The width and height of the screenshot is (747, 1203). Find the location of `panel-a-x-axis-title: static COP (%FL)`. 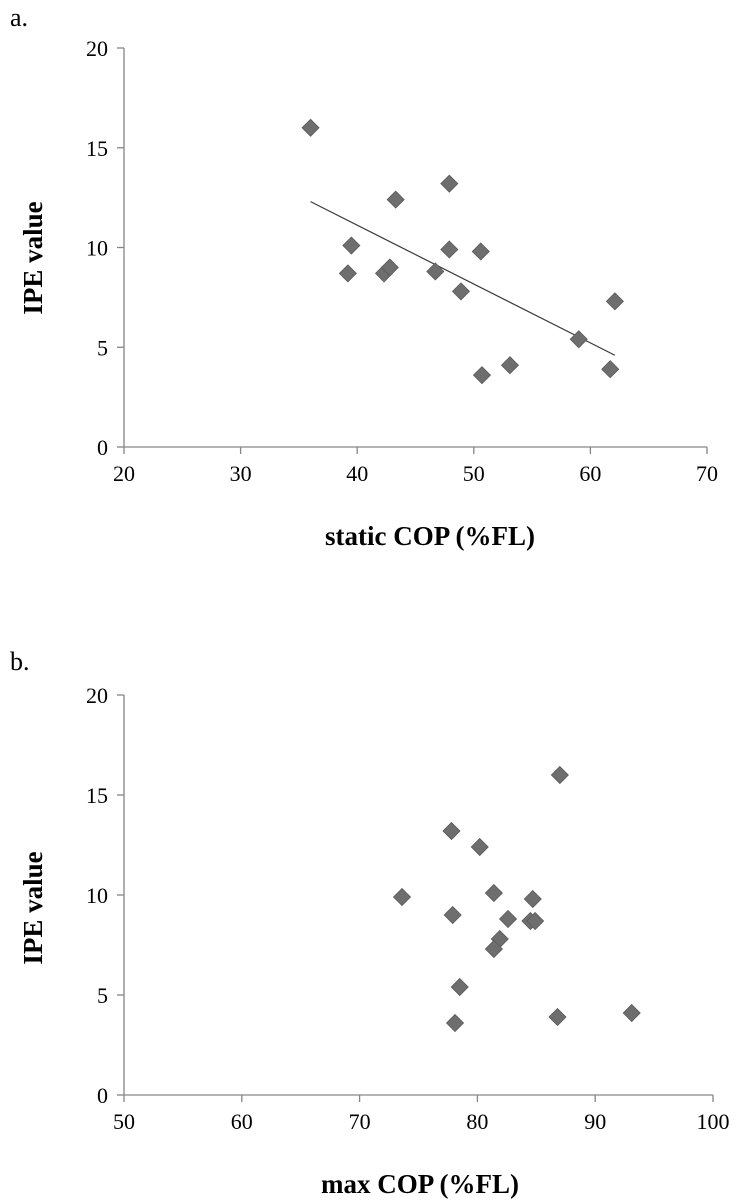

panel-a-x-axis-title: static COP (%FL) is located at coordinates (430, 536).